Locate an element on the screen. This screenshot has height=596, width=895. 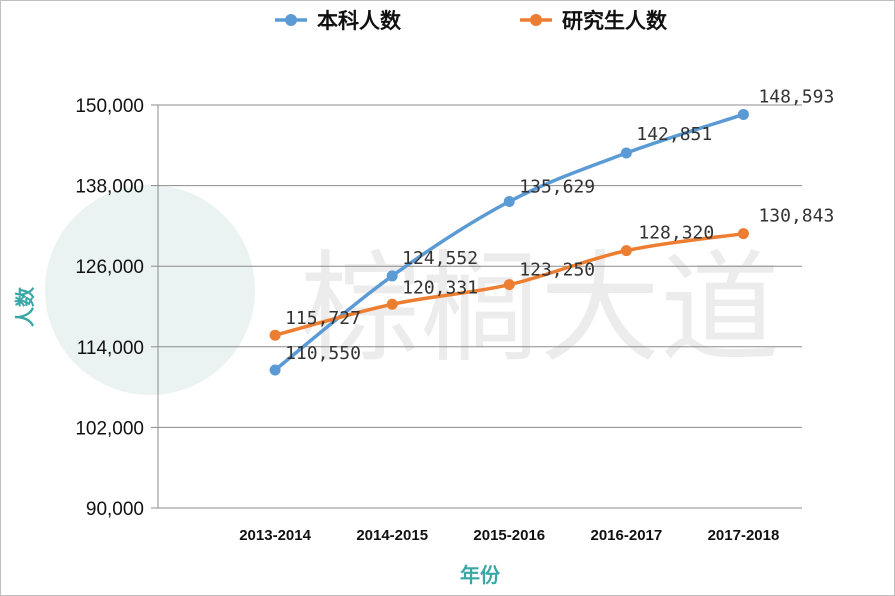
data-label: 115,727 is located at coordinates (323, 318).